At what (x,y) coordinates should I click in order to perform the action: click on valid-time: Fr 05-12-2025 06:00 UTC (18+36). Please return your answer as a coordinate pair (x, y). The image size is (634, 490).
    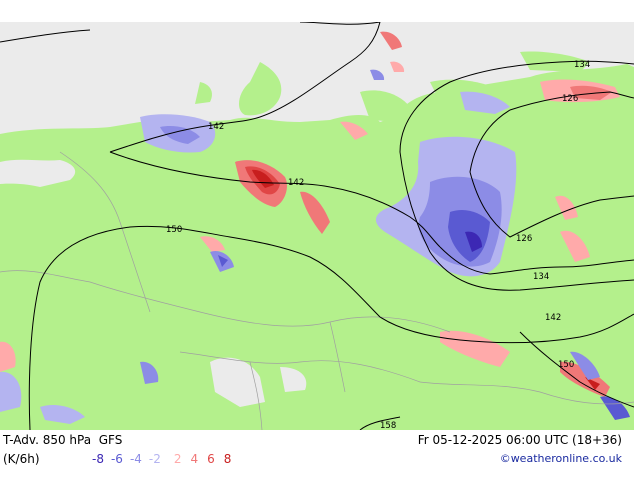
    Looking at the image, I should click on (519, 440).